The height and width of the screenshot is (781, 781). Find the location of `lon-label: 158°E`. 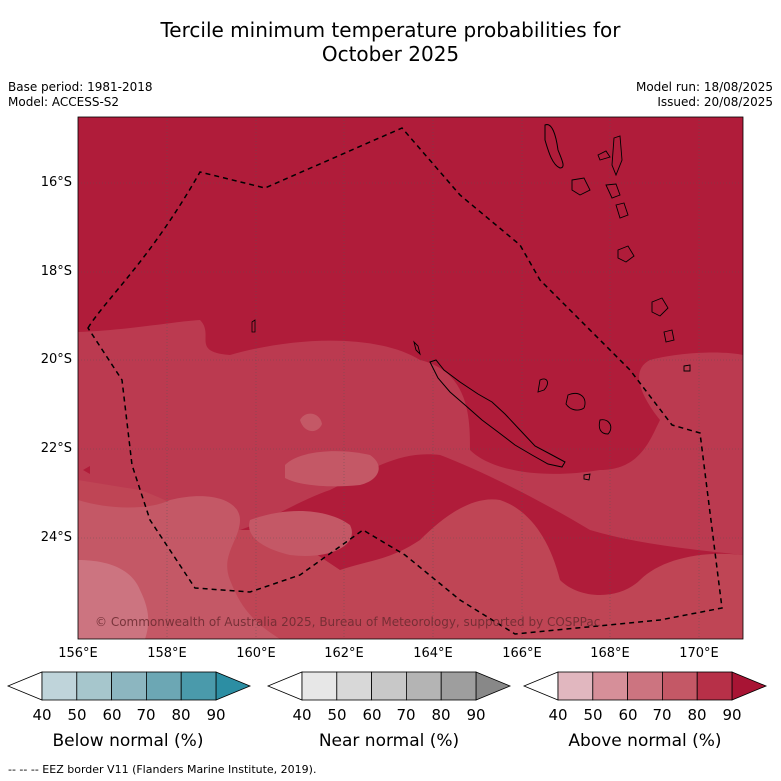

lon-label: 158°E is located at coordinates (167, 653).